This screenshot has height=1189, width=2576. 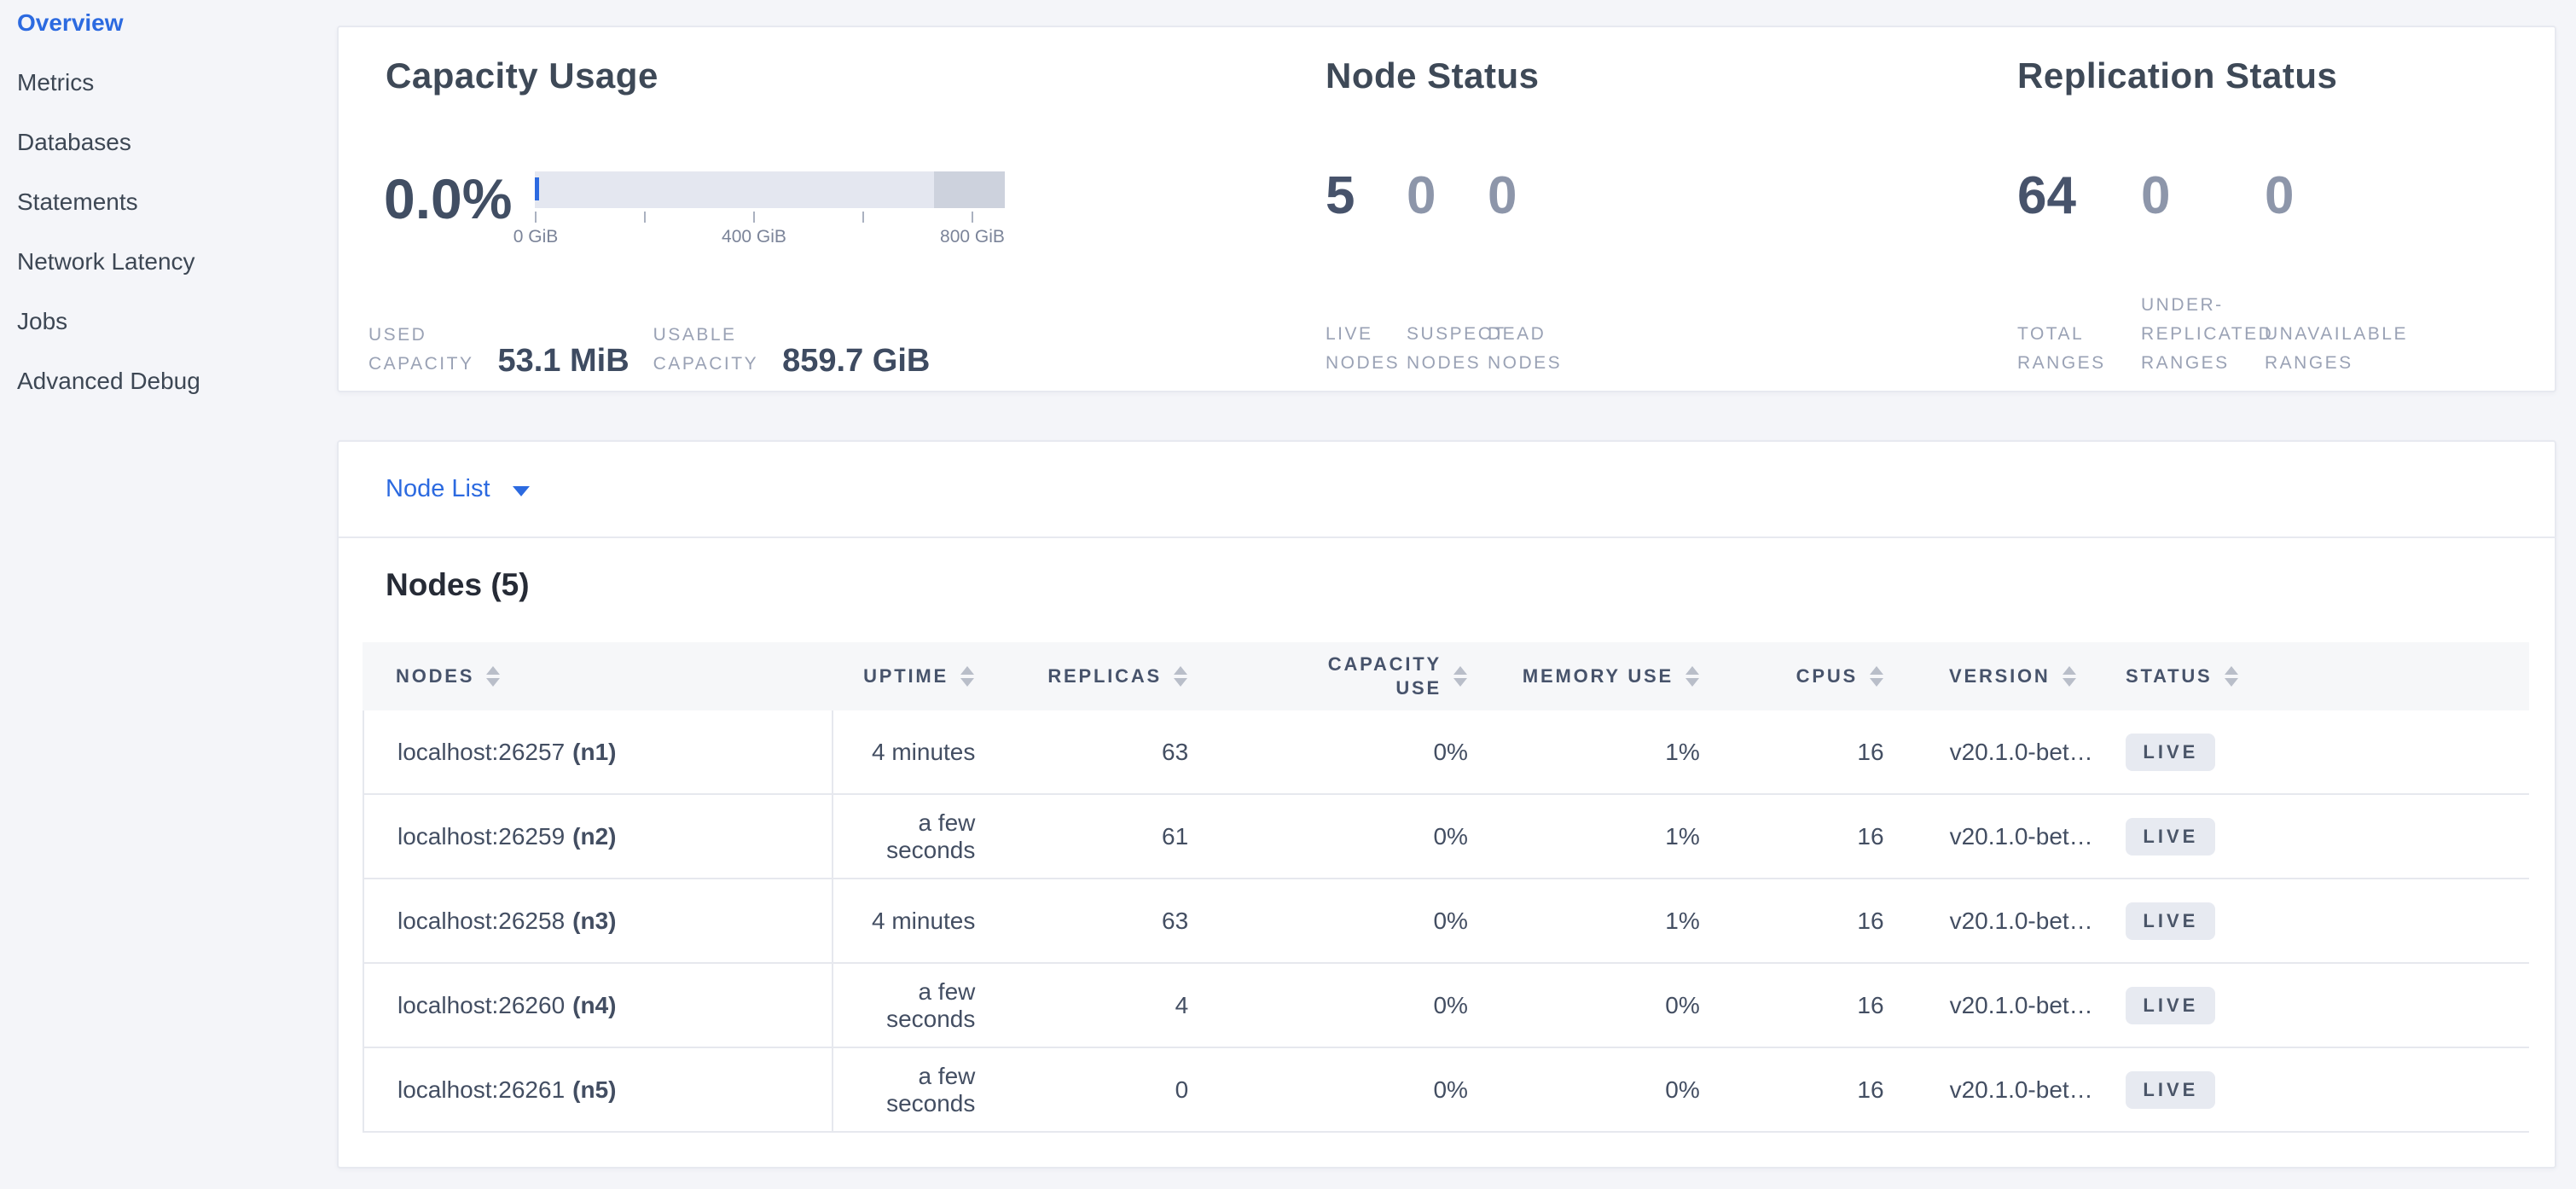 What do you see at coordinates (536, 236) in the screenshot?
I see `axis-tick-label: 0 GiB` at bounding box center [536, 236].